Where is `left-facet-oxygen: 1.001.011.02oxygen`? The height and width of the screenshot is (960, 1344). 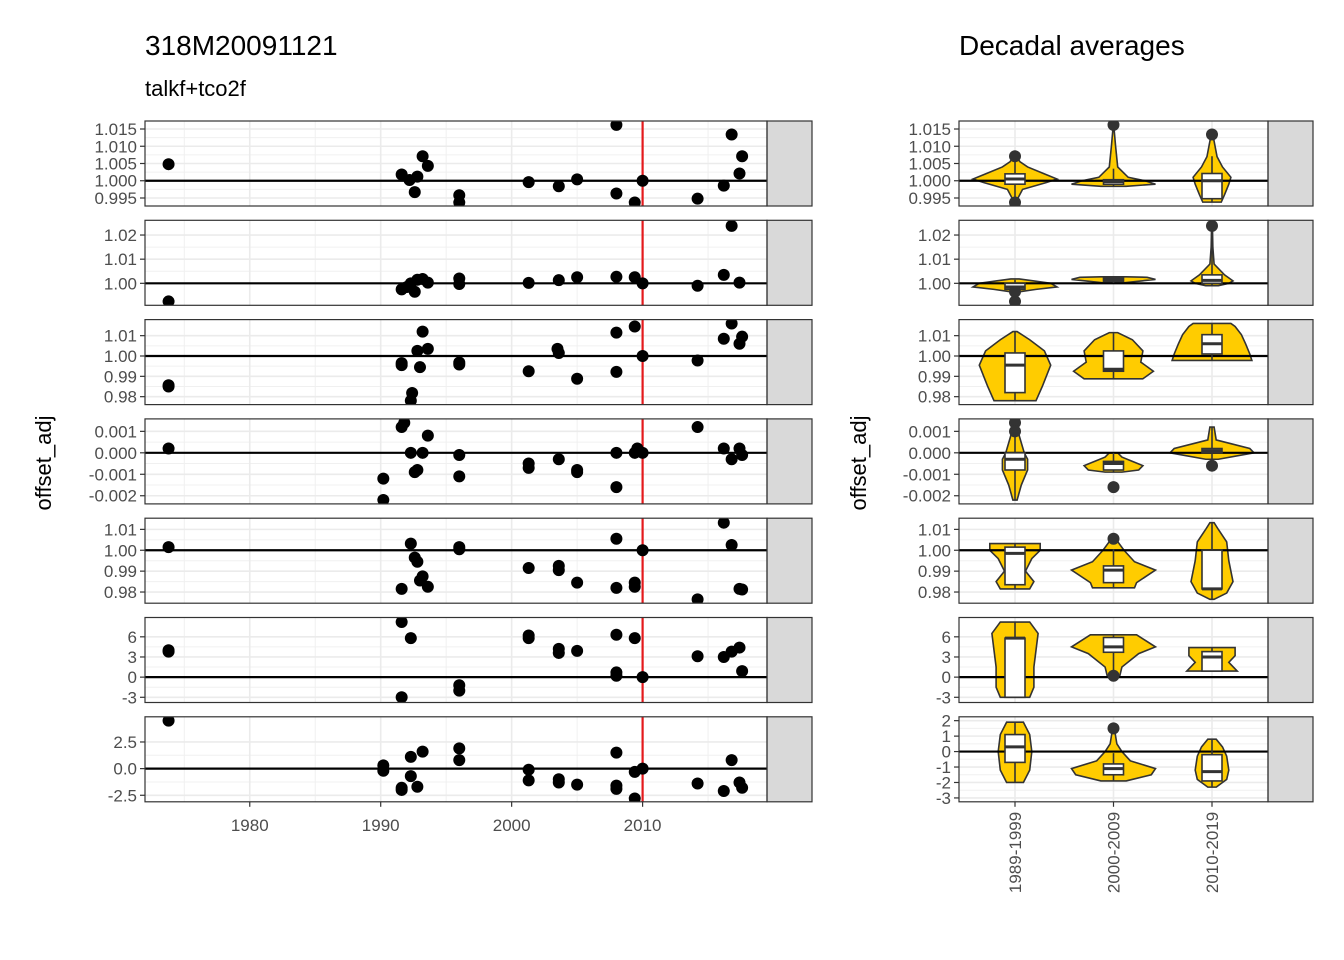
left-facet-oxygen: 1.001.011.02oxygen is located at coordinates (458, 262).